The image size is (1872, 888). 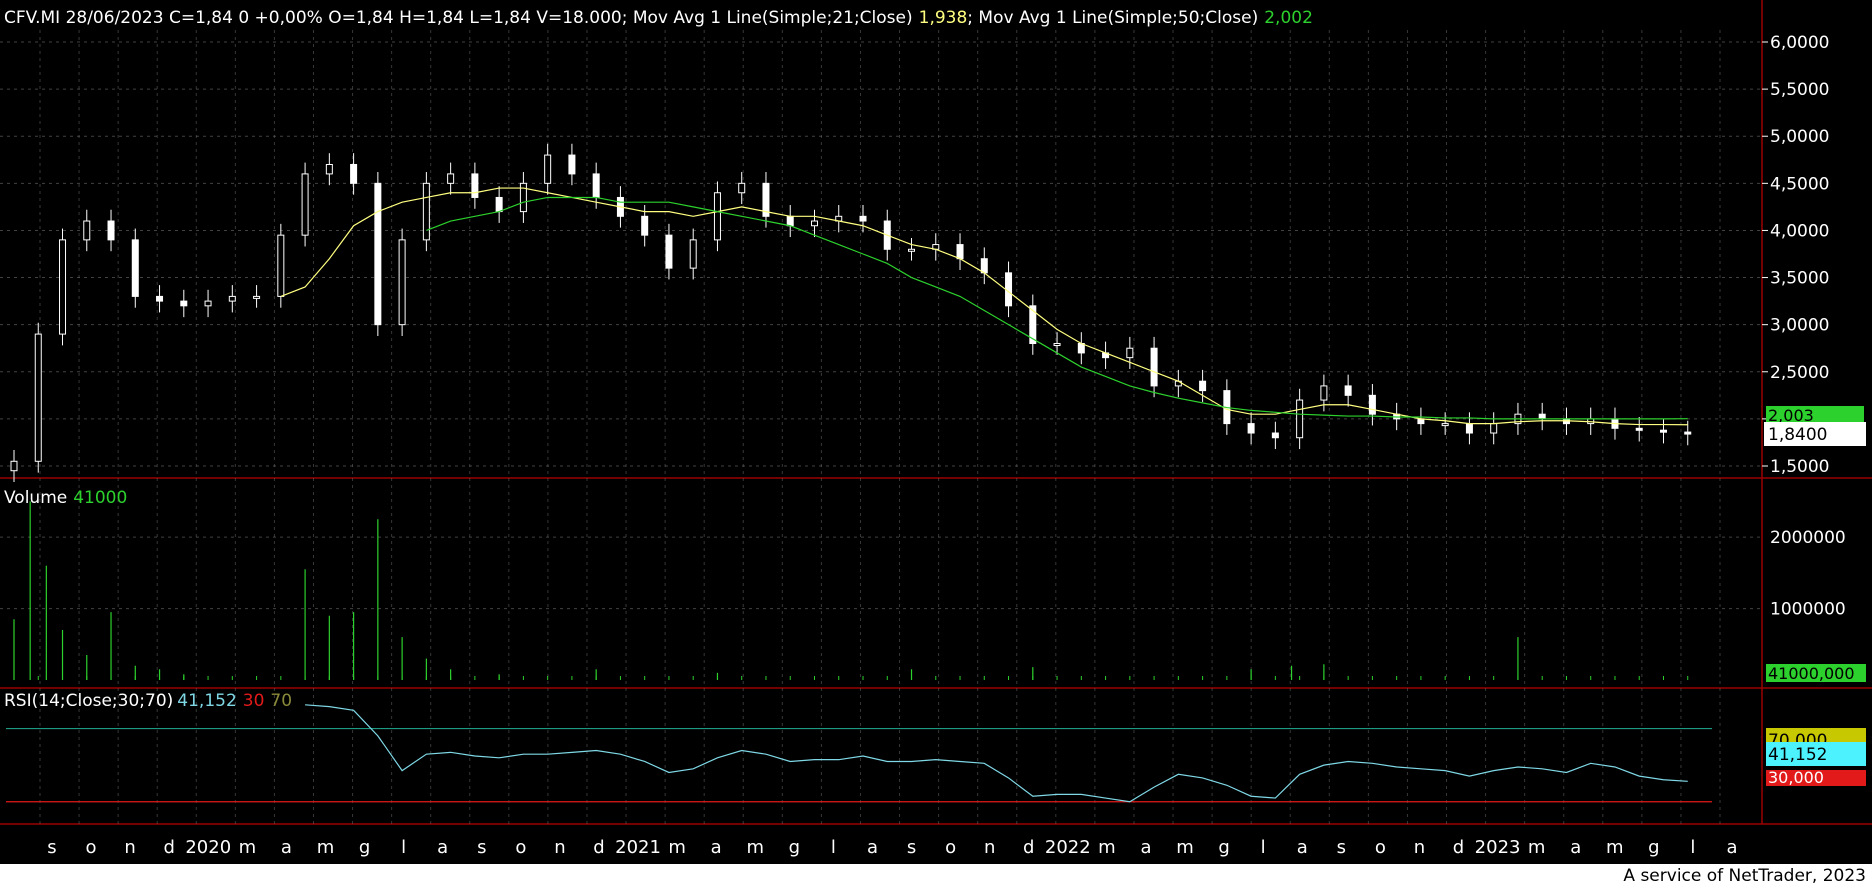 I want to click on y-tick-label: 4,0000, so click(x=1799, y=231).